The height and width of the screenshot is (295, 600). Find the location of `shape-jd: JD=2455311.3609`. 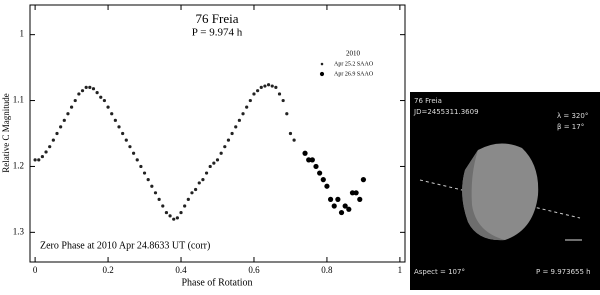

shape-jd: JD=2455311.3609 is located at coordinates (446, 112).